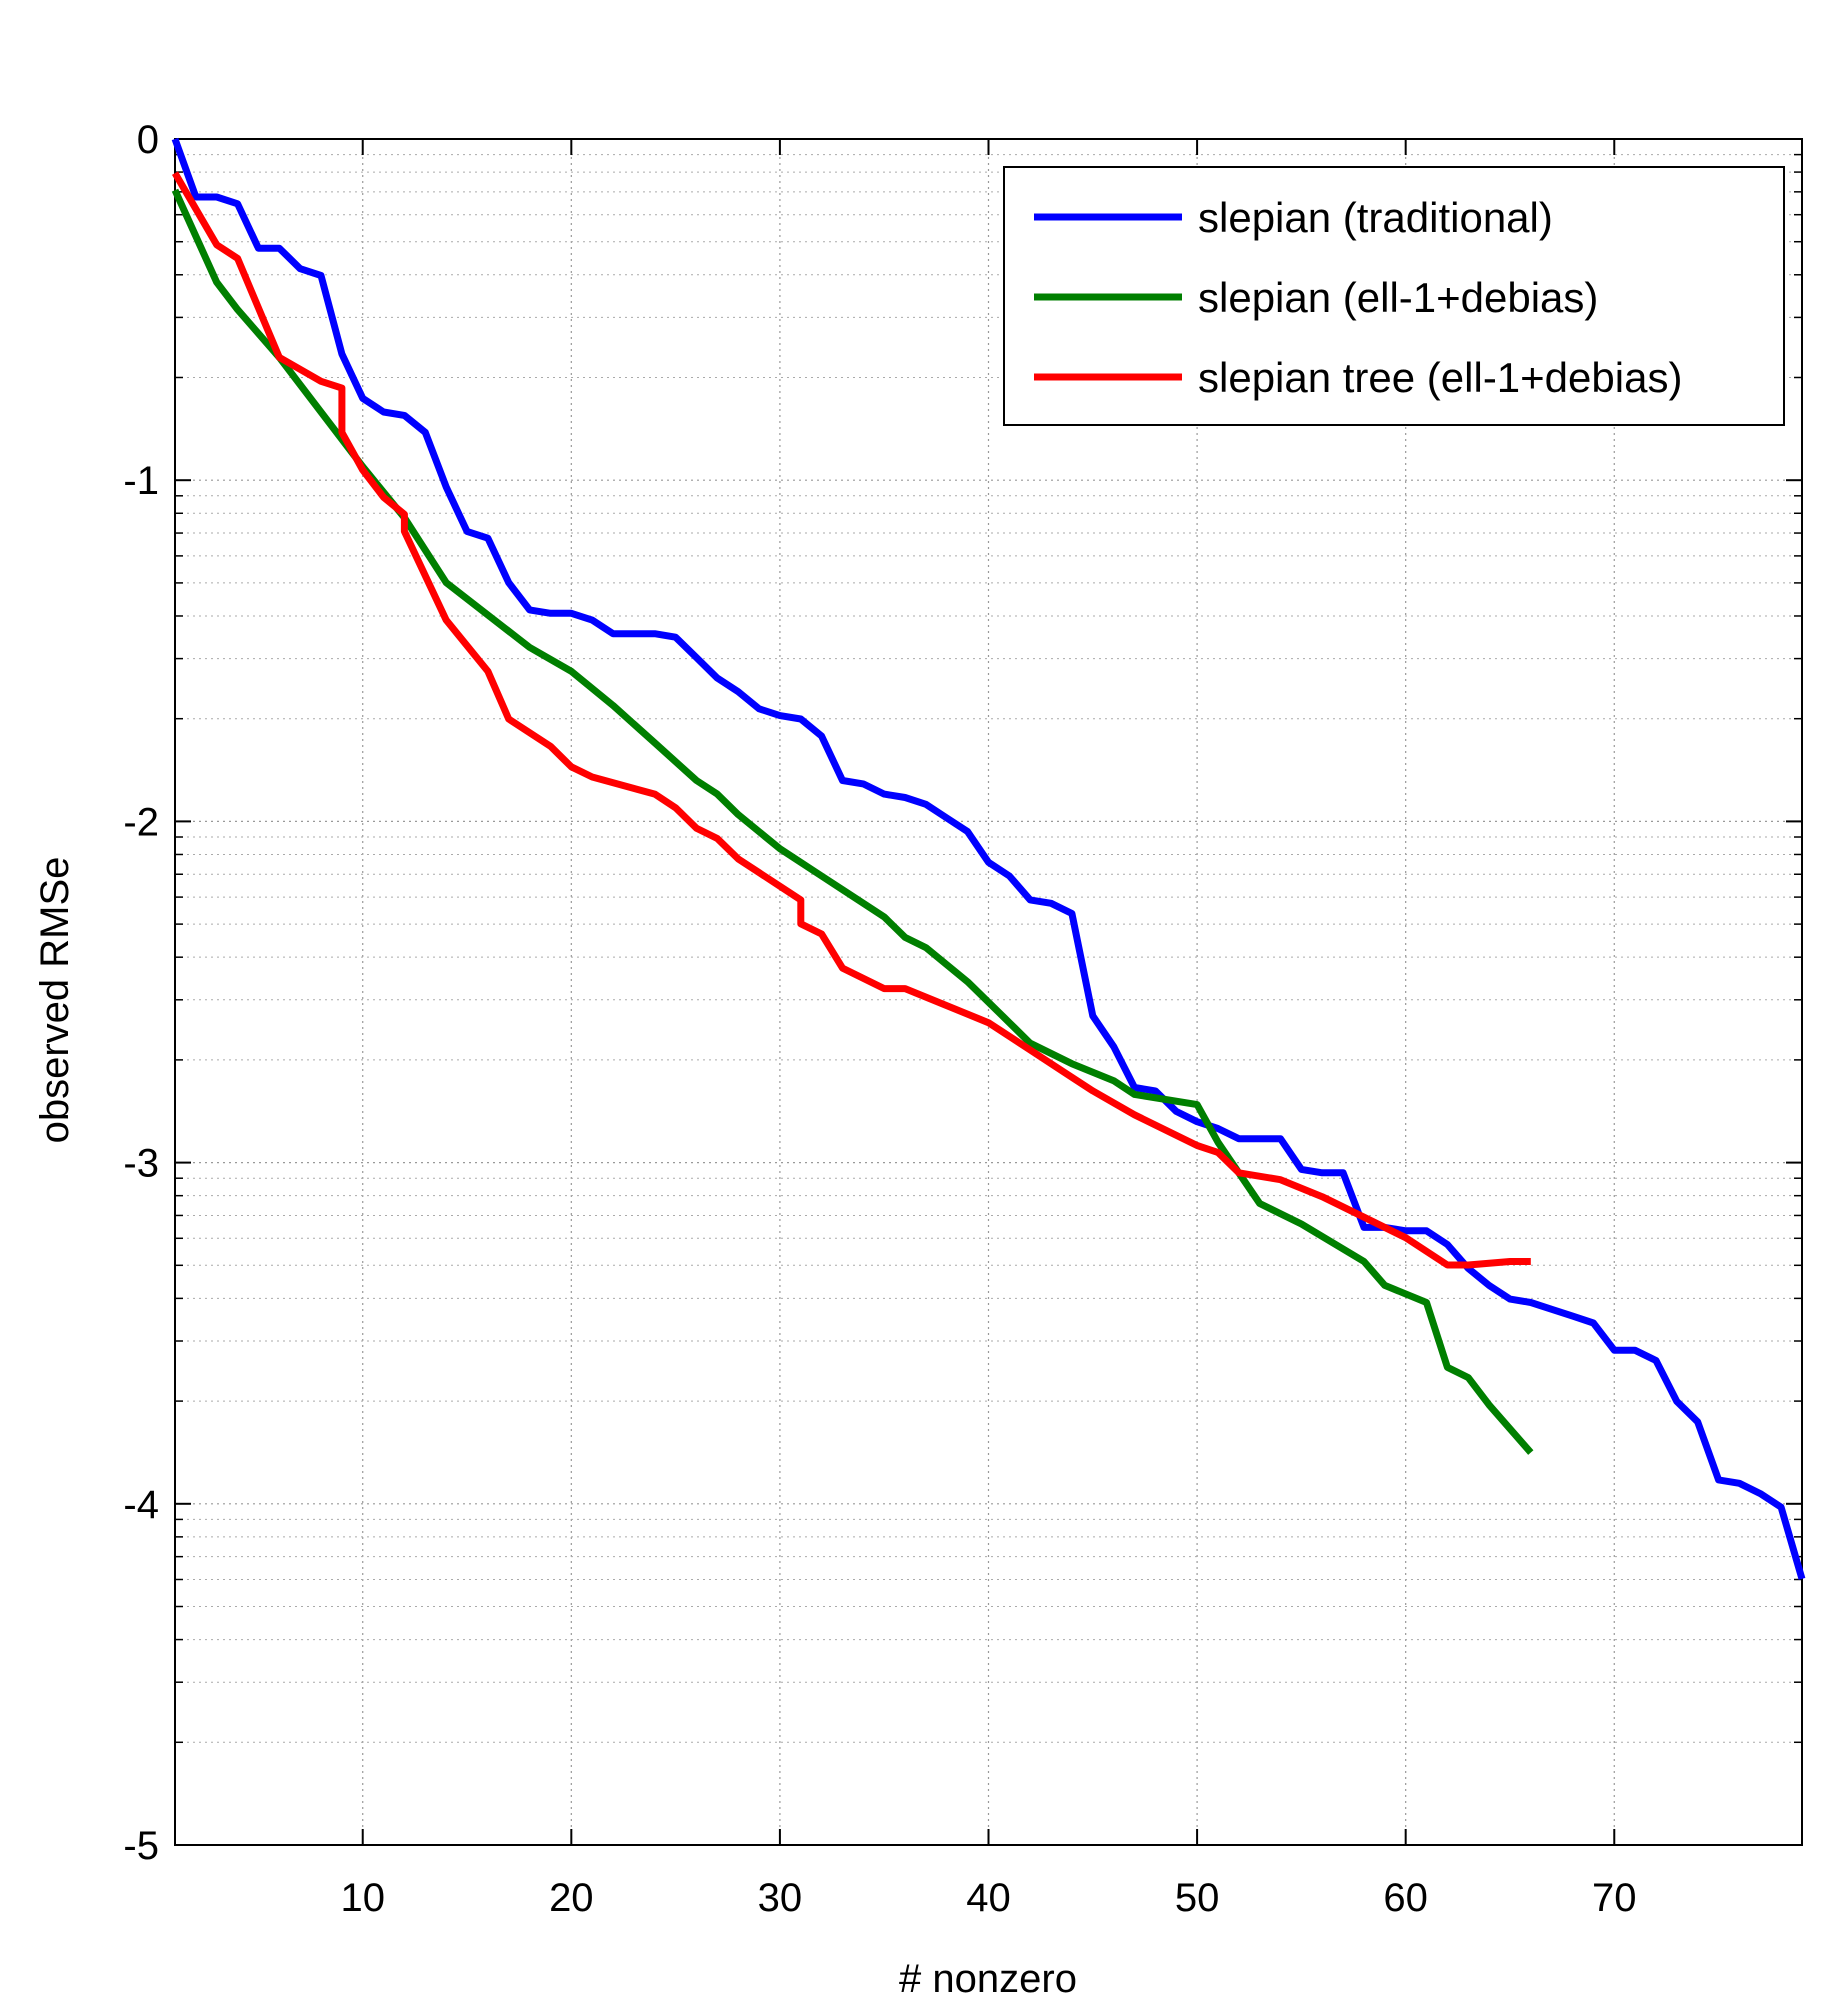  What do you see at coordinates (1440, 377) in the screenshot?
I see `legend-label: slepian tree (ell-1+debias)` at bounding box center [1440, 377].